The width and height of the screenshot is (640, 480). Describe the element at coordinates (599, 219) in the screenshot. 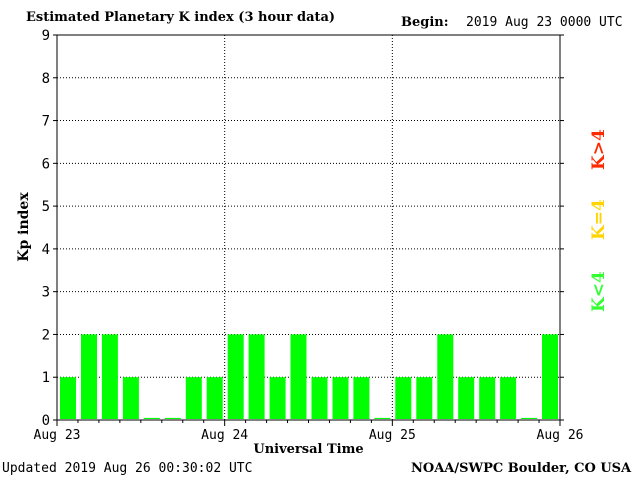

I see `legend-k-equal-4: K=4` at that location.